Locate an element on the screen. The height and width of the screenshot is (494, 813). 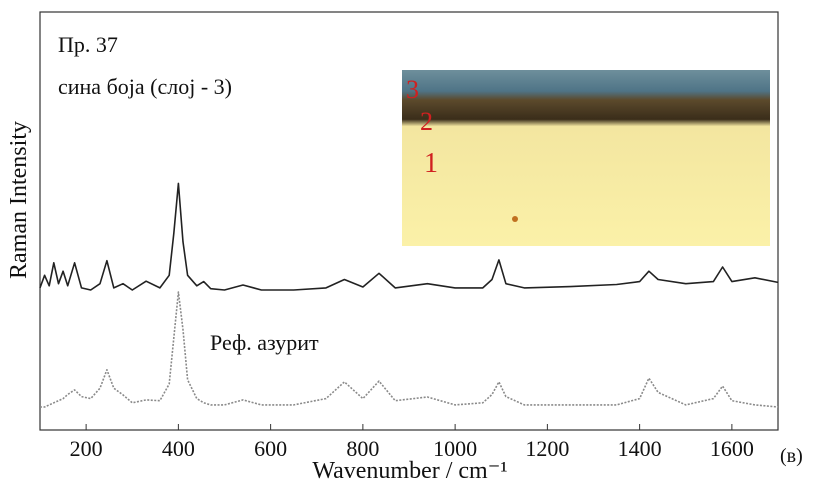
x-axis-label: Wavenumber / cm⁻¹ is located at coordinates (409, 471).